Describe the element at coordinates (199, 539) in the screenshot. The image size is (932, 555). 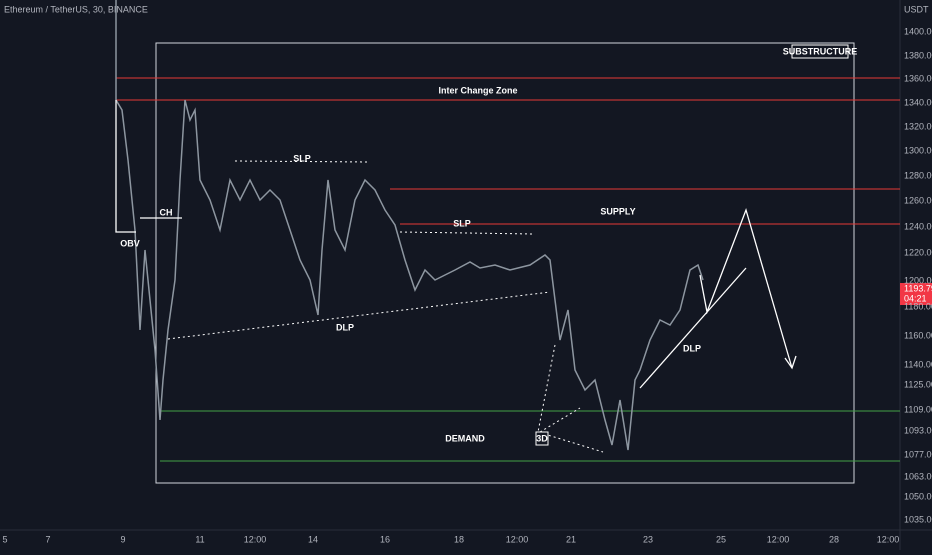
I see `time-tick-label: 11` at that location.